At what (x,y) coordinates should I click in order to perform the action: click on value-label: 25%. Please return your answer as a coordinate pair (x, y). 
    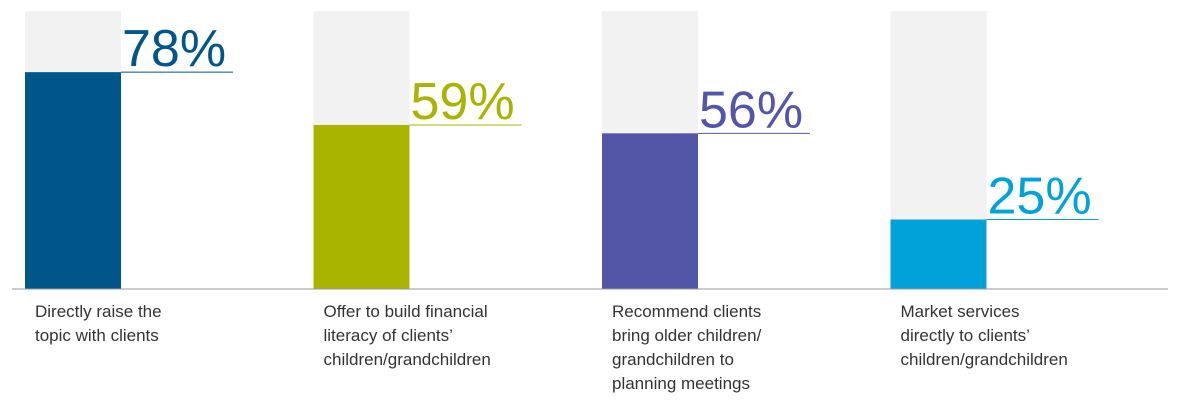
    Looking at the image, I should click on (1040, 197).